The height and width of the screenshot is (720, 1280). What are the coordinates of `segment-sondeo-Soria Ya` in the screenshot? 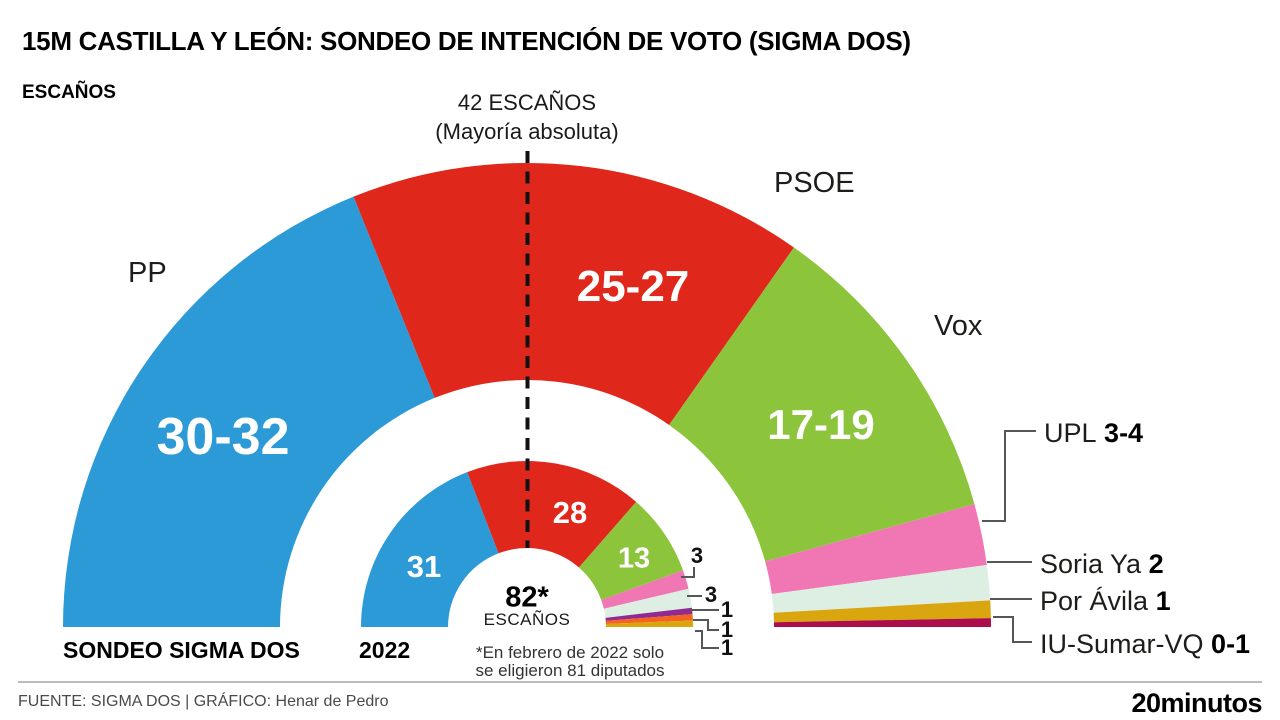 It's located at (881, 588).